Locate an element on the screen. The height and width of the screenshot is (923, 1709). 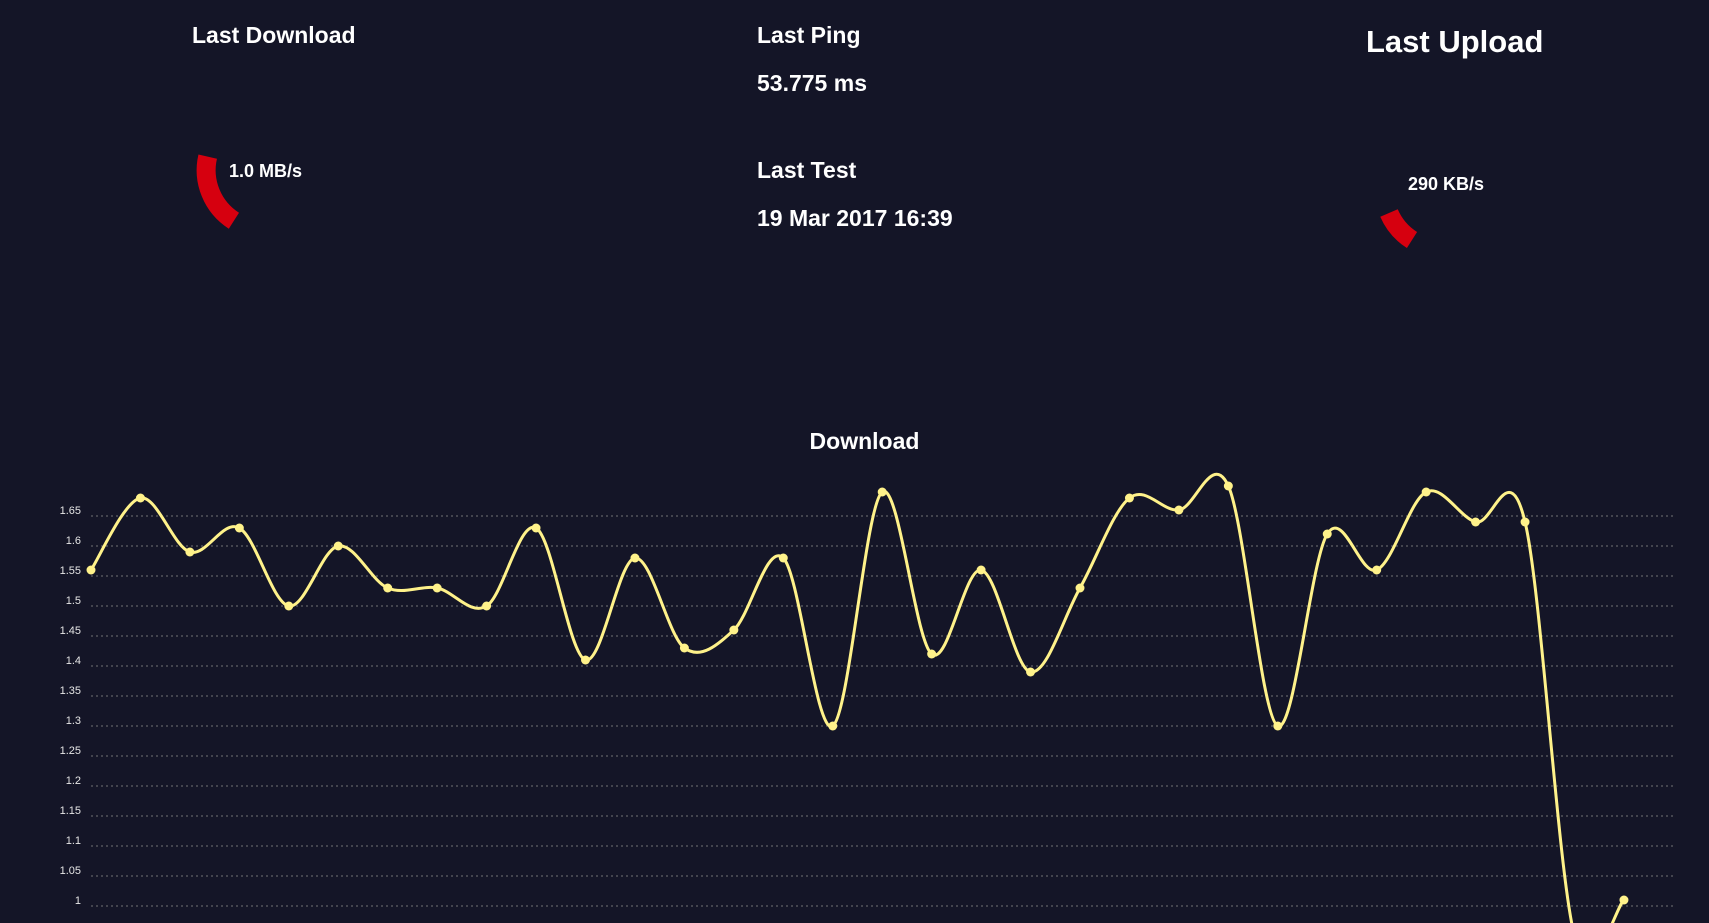
last-download-title: Last Download is located at coordinates (274, 35).